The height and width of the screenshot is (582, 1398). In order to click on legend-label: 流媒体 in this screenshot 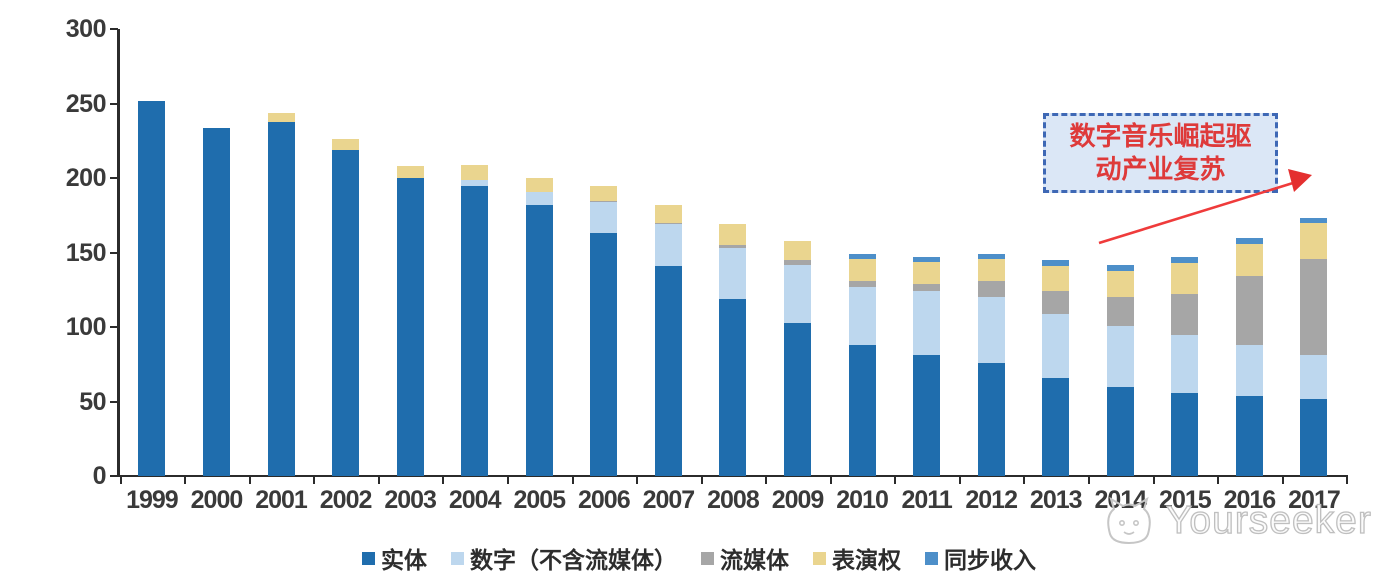, I will do `click(754, 560)`.